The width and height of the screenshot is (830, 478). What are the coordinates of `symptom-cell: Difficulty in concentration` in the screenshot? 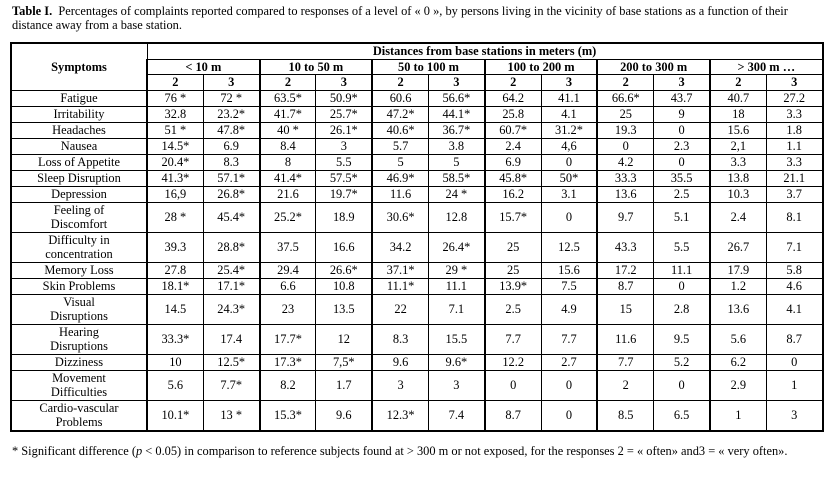 It's located at (79, 247).